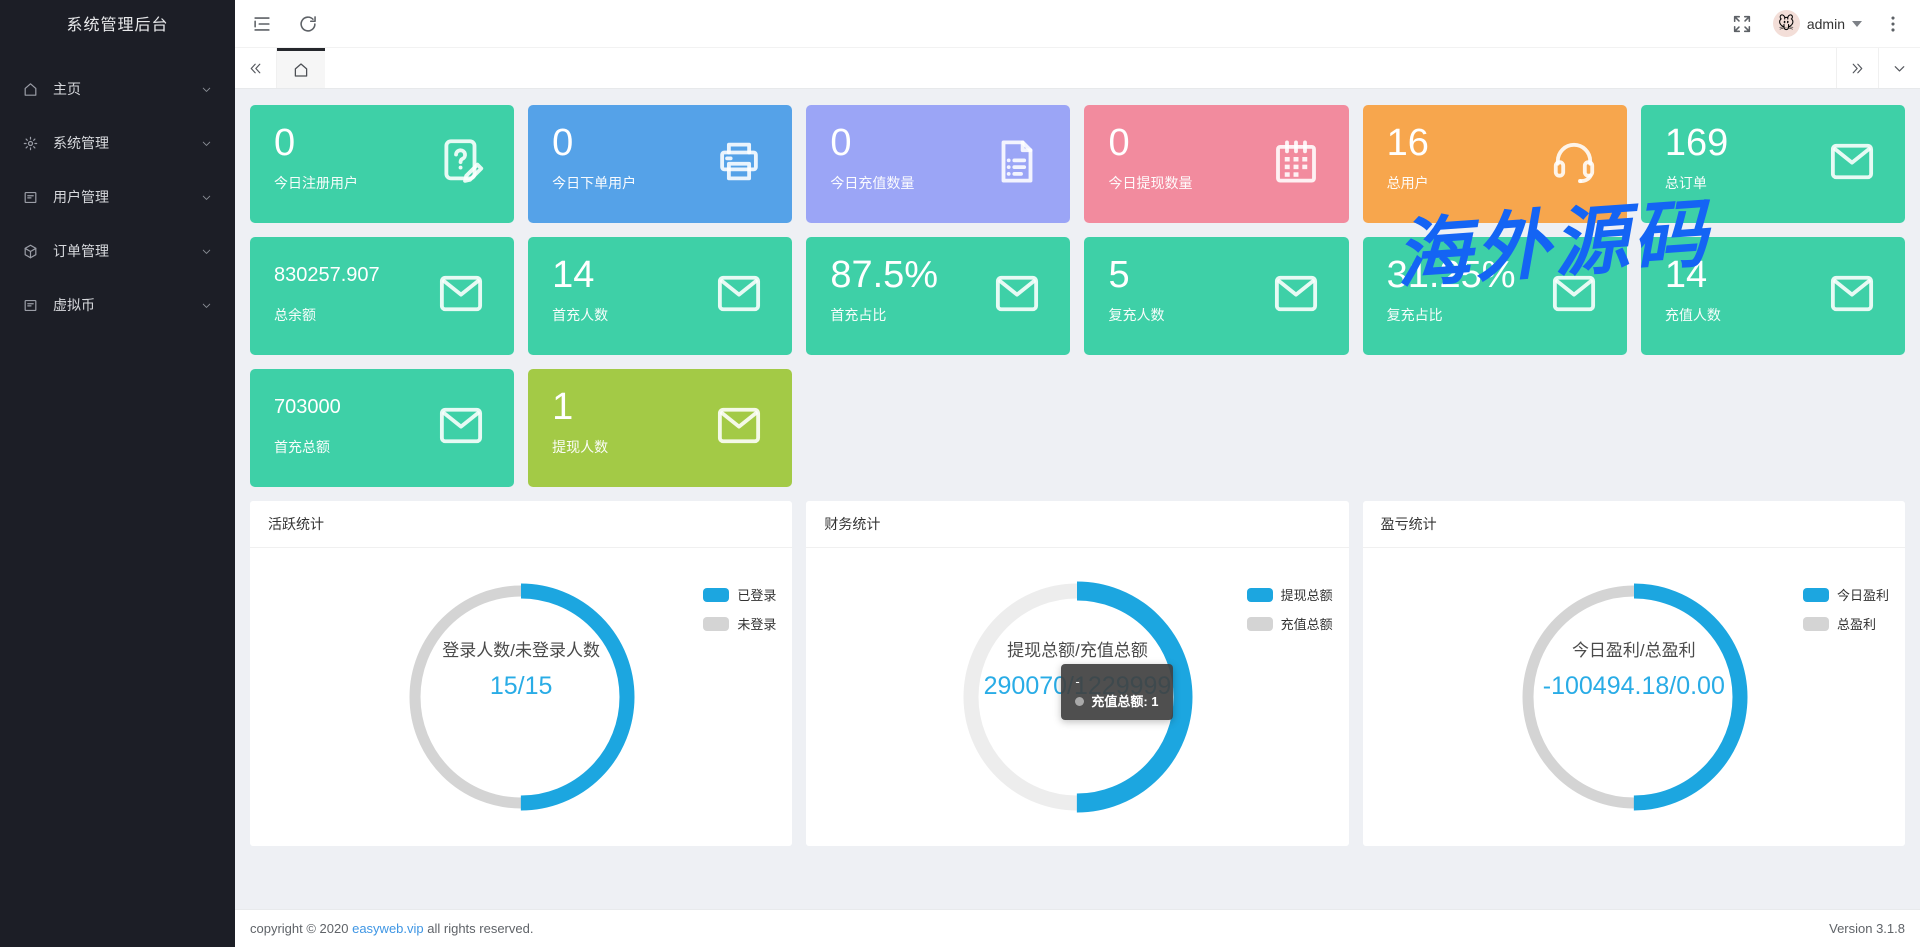 Image resolution: width=1920 pixels, height=947 pixels. I want to click on stat-label: 复充占比, so click(1414, 315).